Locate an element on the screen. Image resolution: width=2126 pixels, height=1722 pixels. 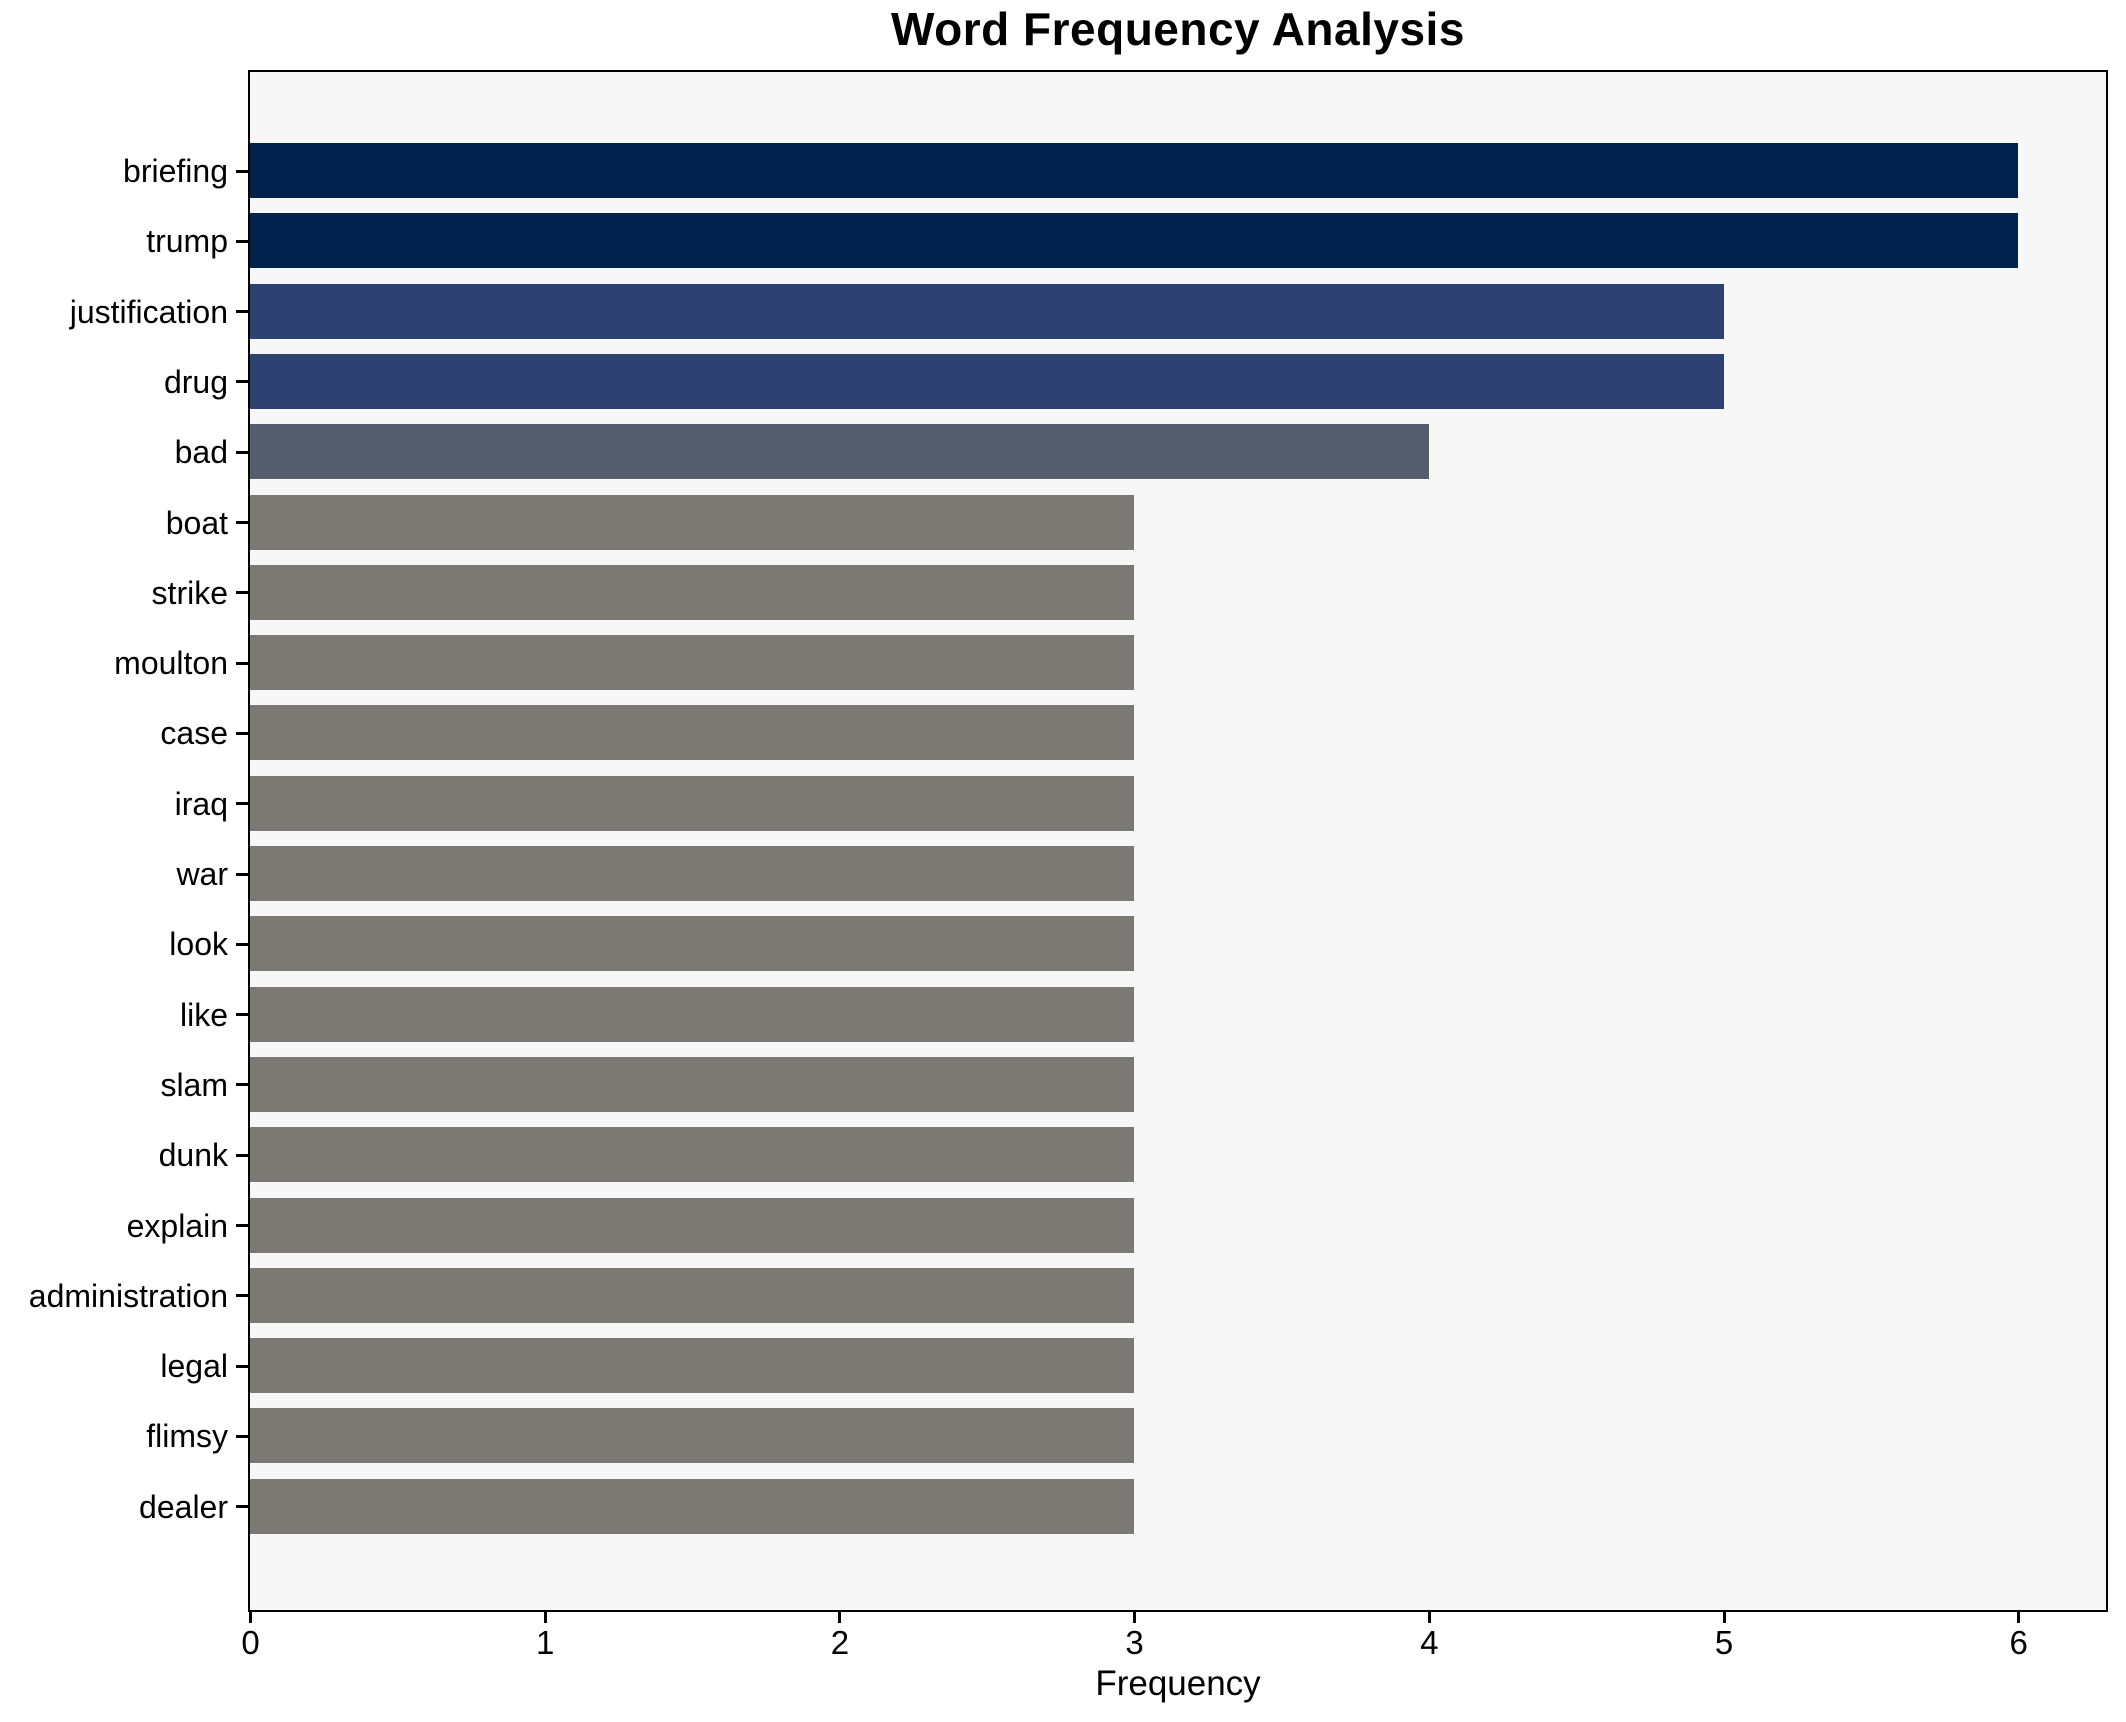
x-tick-label: 1 is located at coordinates (545, 1642).